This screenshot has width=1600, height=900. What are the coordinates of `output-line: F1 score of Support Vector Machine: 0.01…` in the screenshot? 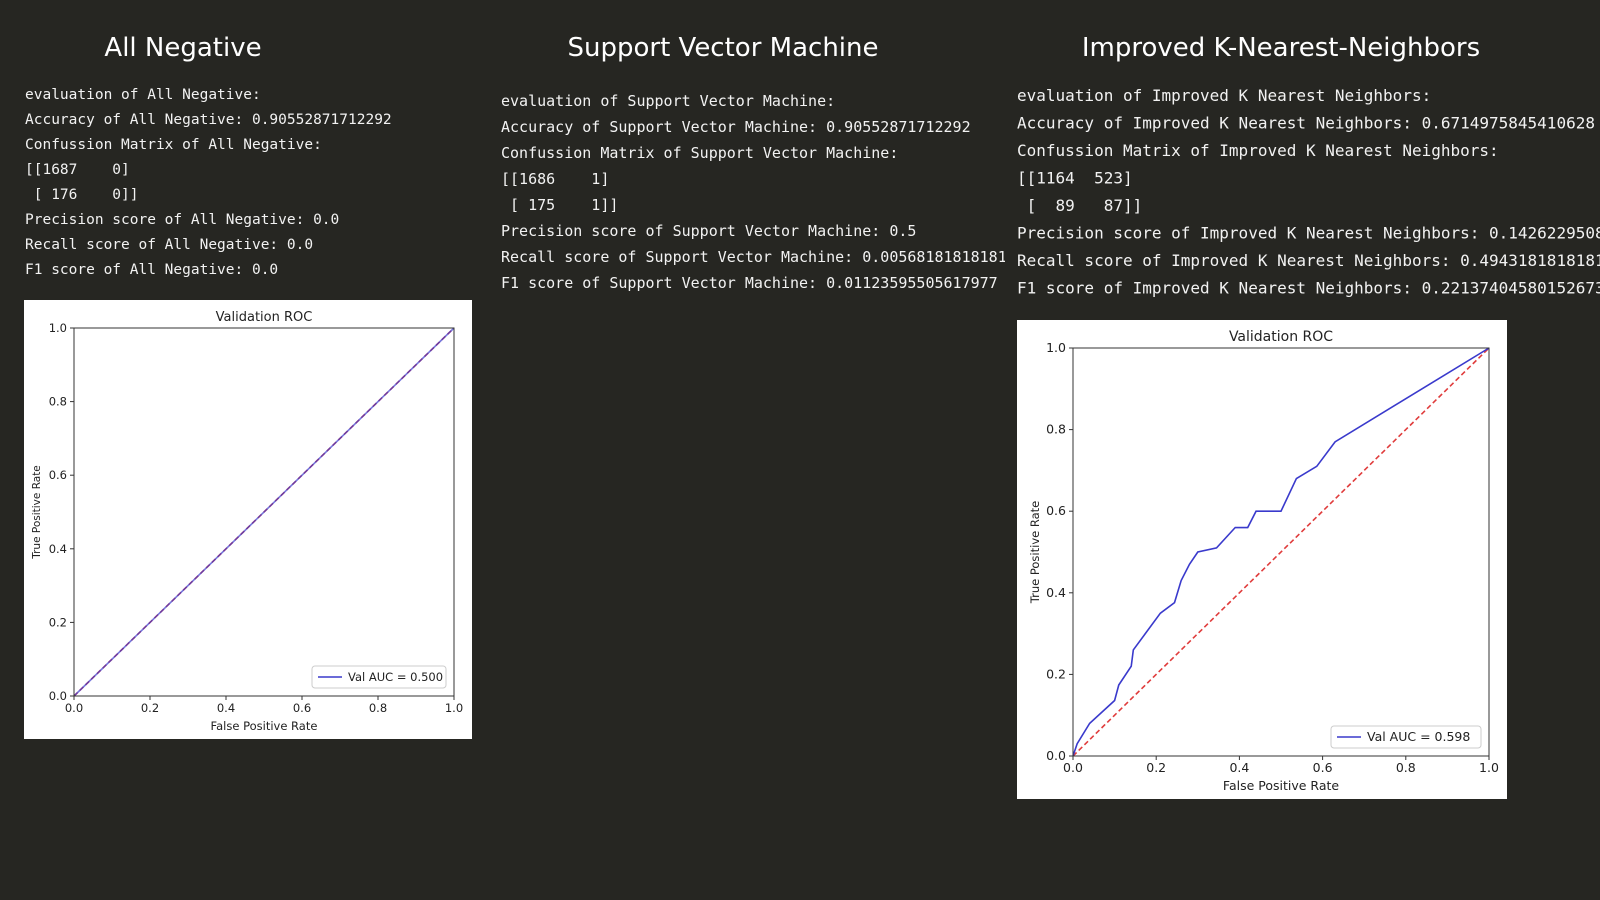 It's located at (749, 283).